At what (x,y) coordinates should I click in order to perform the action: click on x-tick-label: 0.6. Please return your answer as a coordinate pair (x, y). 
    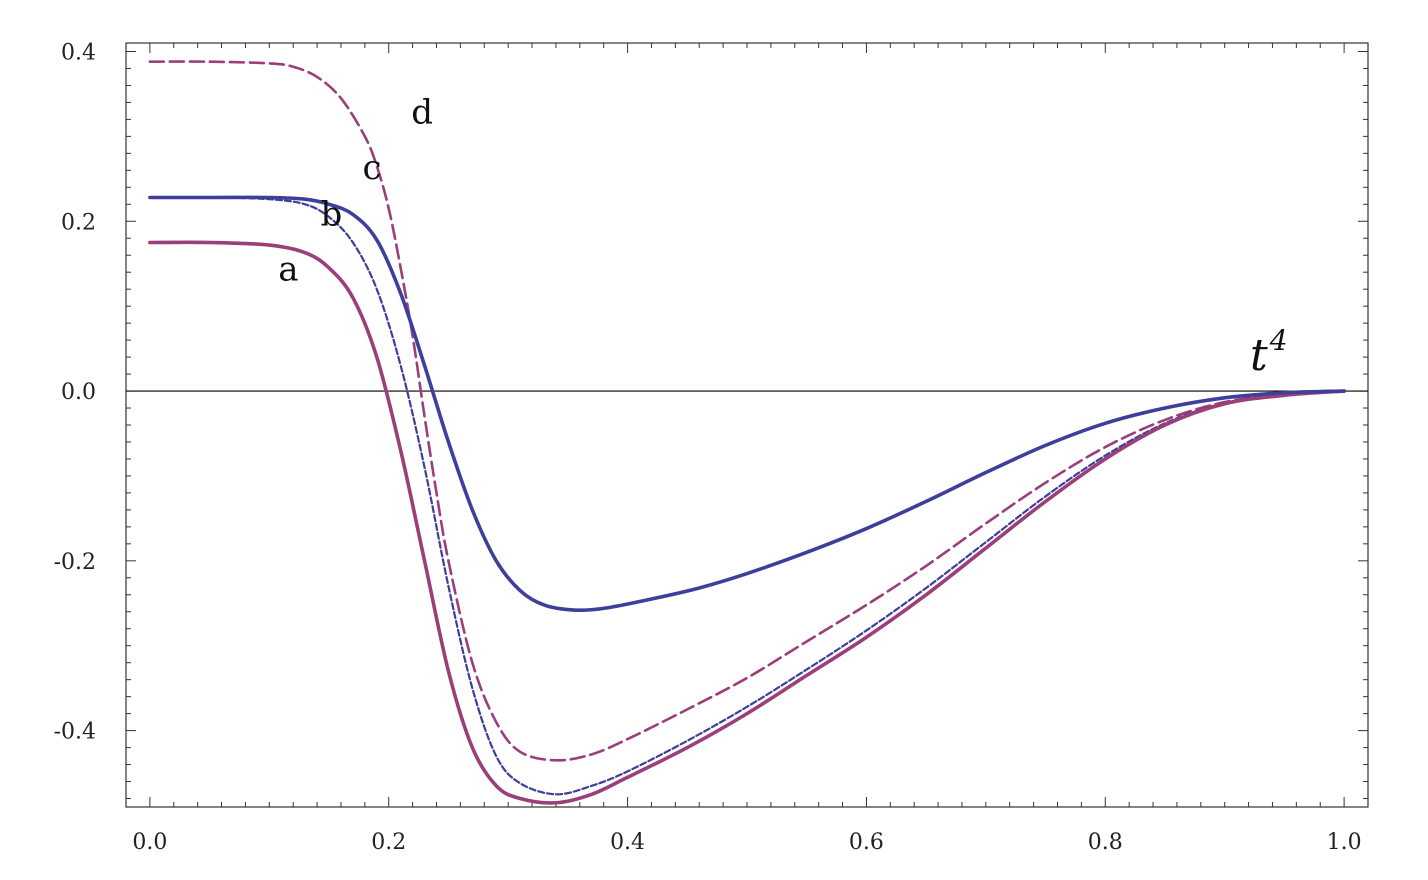
    Looking at the image, I should click on (866, 842).